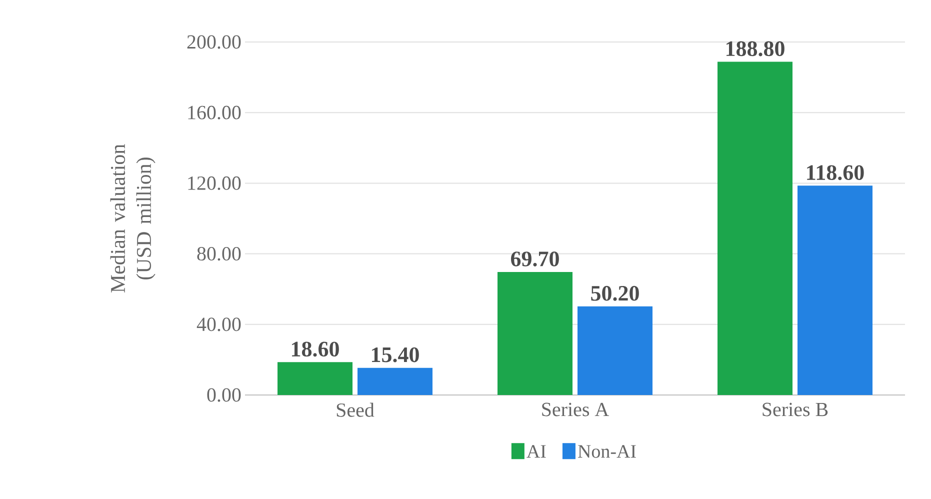  What do you see at coordinates (214, 113) in the screenshot?
I see `y-tick-label: 160.00` at bounding box center [214, 113].